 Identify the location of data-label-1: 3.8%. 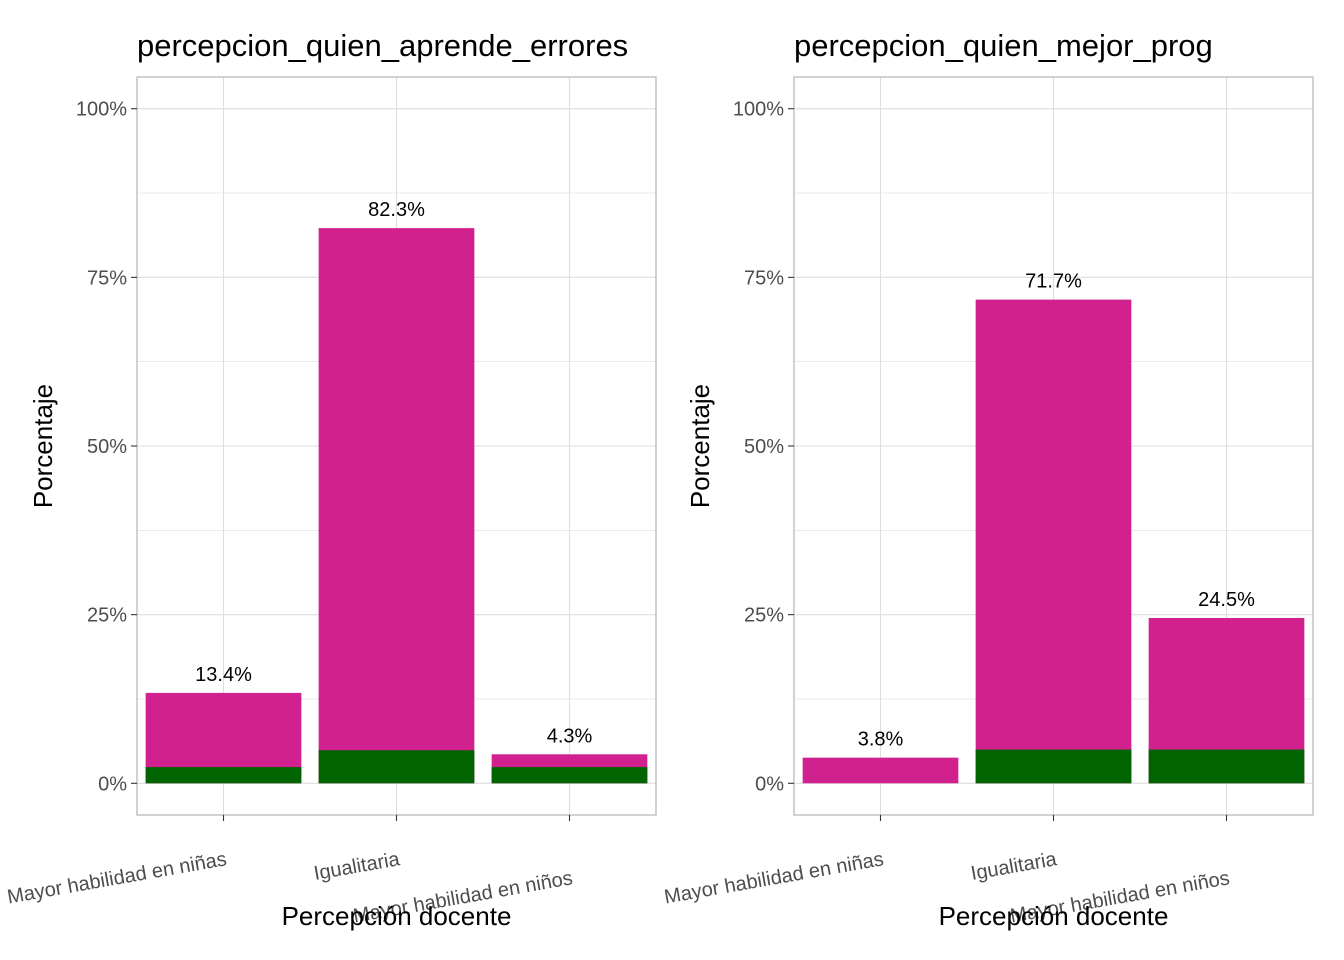
(881, 740).